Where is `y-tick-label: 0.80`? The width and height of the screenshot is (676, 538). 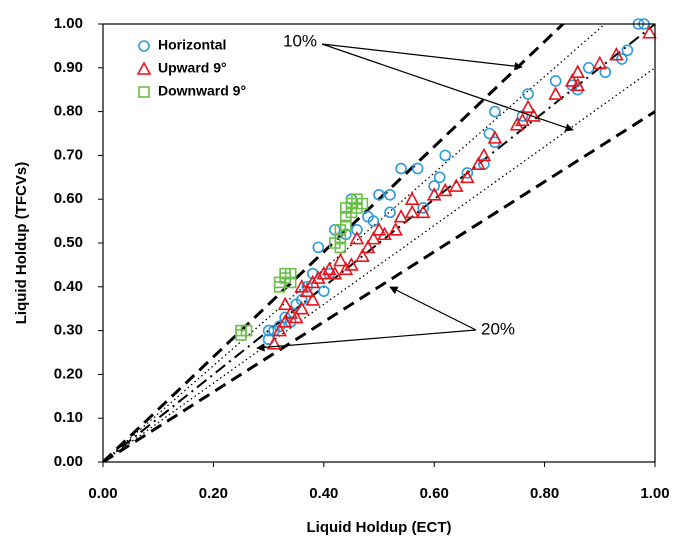
y-tick-label: 0.80 is located at coordinates (68, 111).